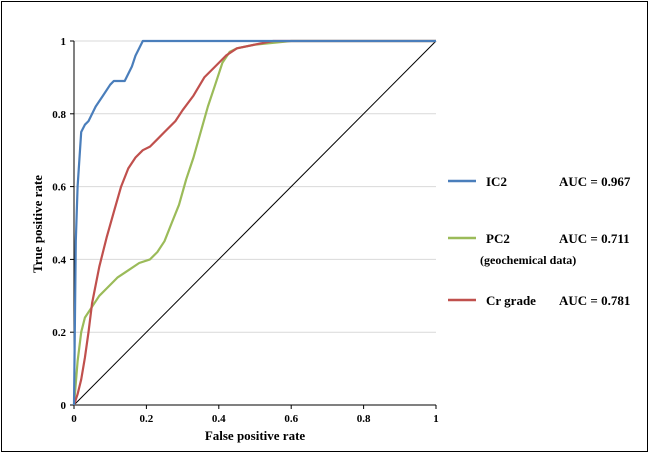 The height and width of the screenshot is (456, 651). What do you see at coordinates (436, 419) in the screenshot?
I see `x-tick-label-5: 1` at bounding box center [436, 419].